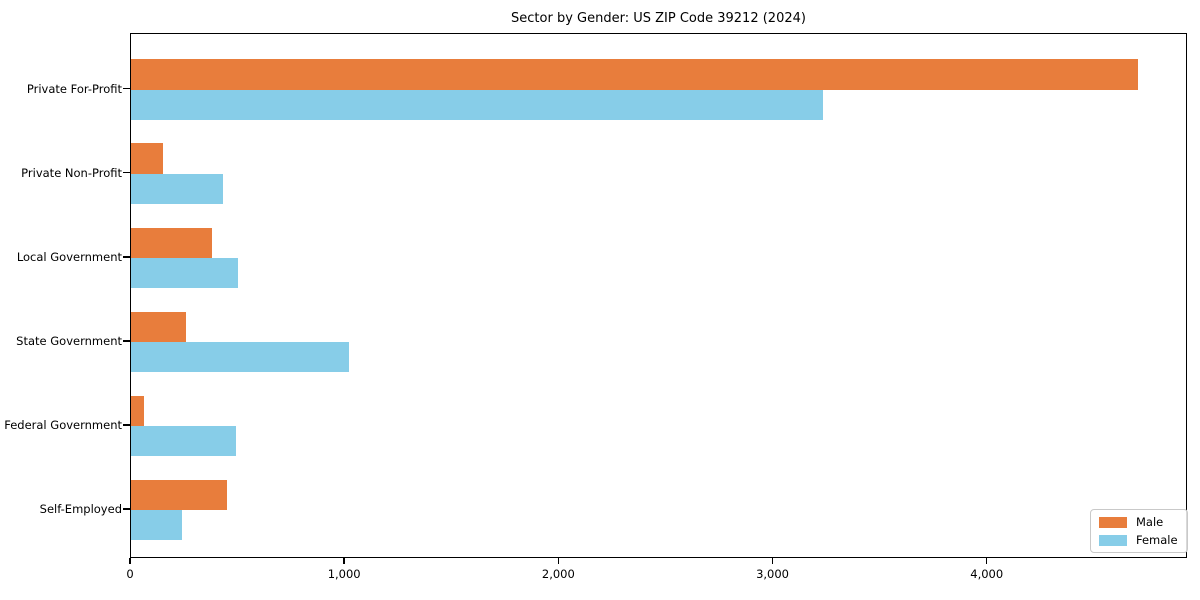 Image resolution: width=1200 pixels, height=600 pixels. I want to click on legend-swatch-male, so click(1113, 522).